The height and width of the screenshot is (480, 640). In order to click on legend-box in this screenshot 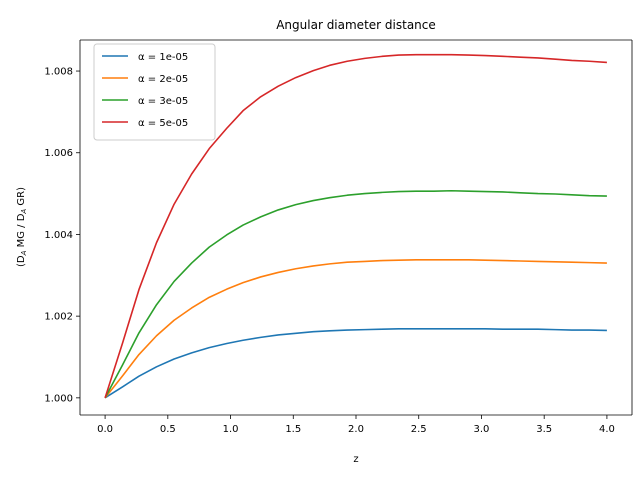, I will do `click(154, 92)`.